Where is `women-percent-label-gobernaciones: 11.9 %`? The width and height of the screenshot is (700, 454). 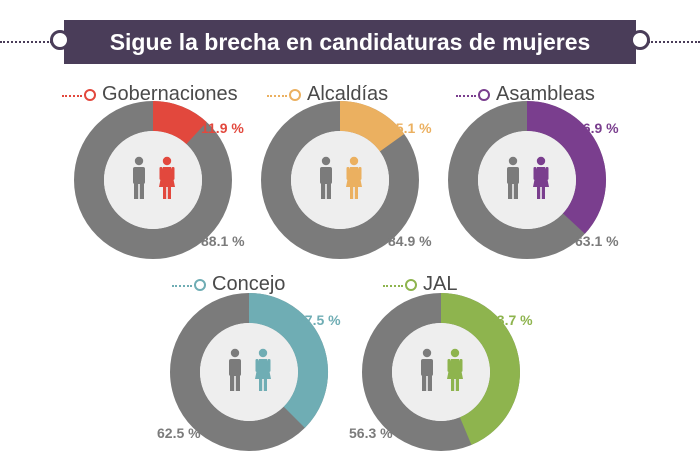 women-percent-label-gobernaciones: 11.9 % is located at coordinates (222, 128).